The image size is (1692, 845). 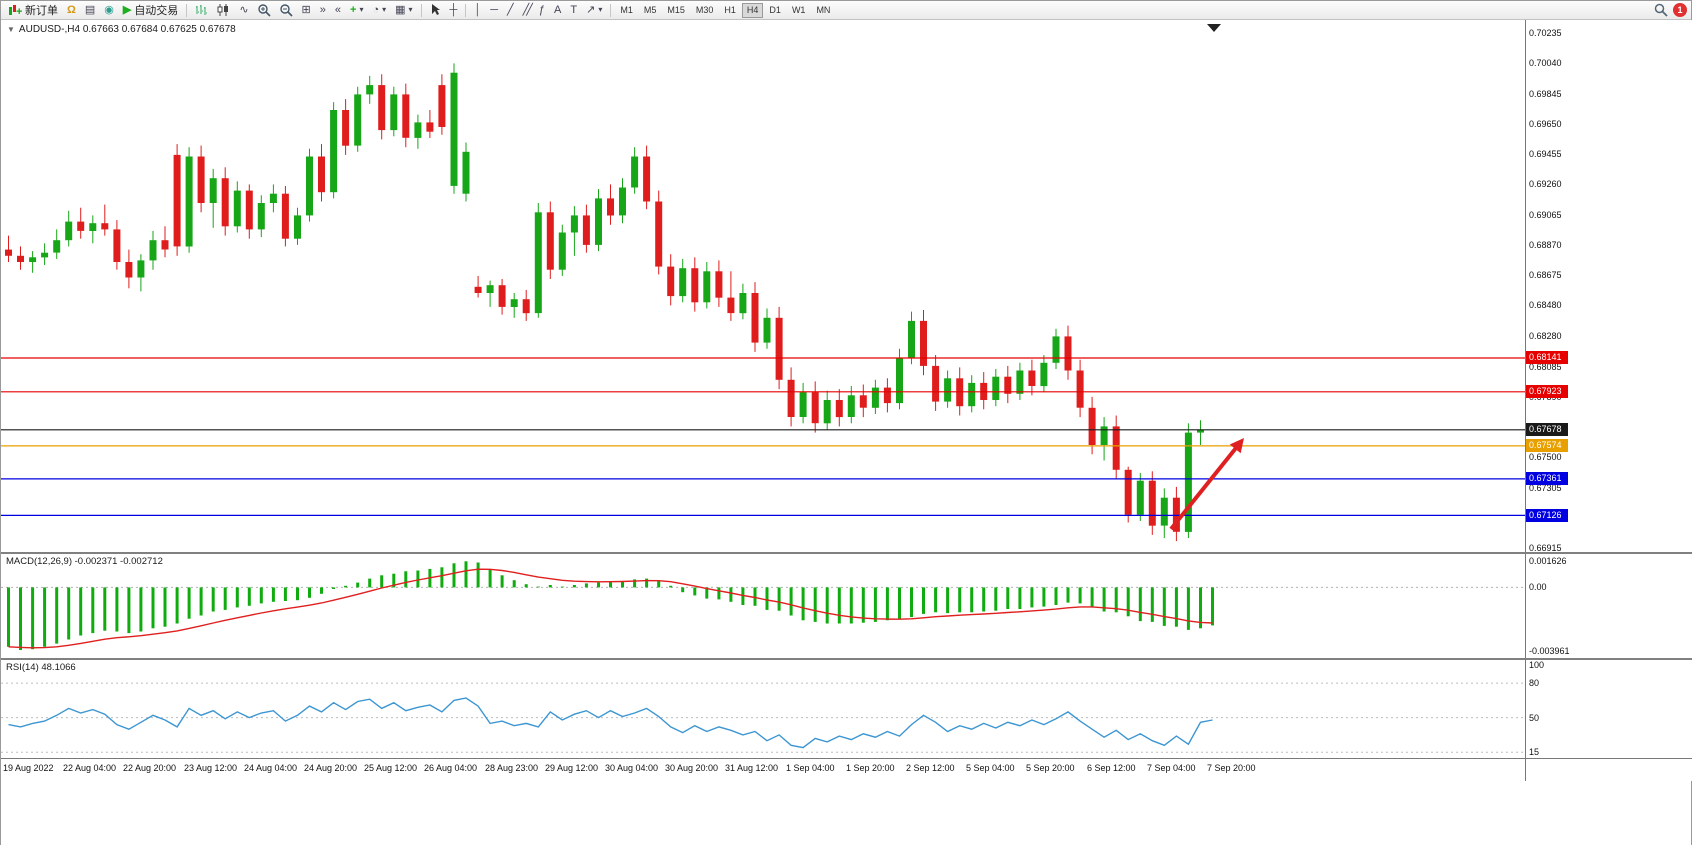 I want to click on autotrading-button: ▶ 自动交易, so click(x=150, y=10).